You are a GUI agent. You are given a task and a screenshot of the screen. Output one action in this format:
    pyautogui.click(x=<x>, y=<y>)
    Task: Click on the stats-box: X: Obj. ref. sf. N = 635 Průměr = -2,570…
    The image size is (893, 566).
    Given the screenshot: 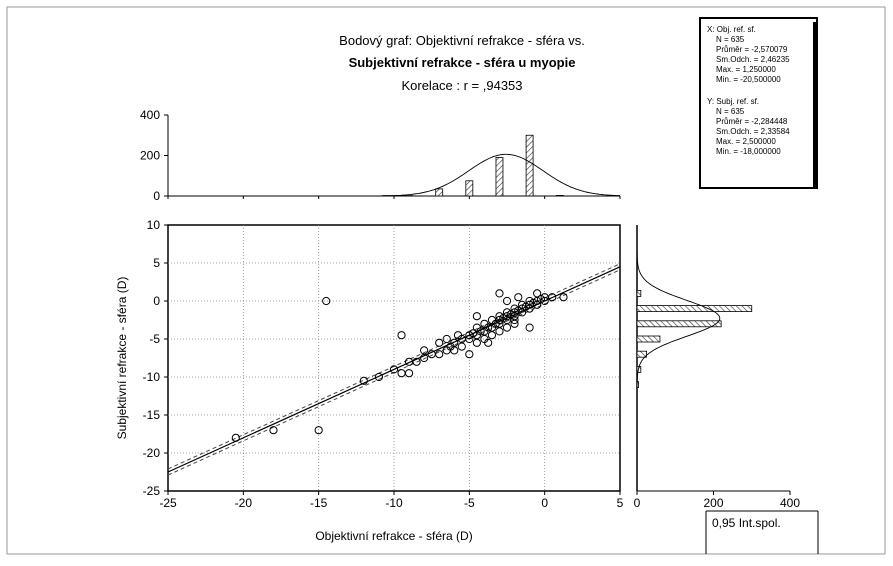 What is the action you would take?
    pyautogui.click(x=758, y=103)
    